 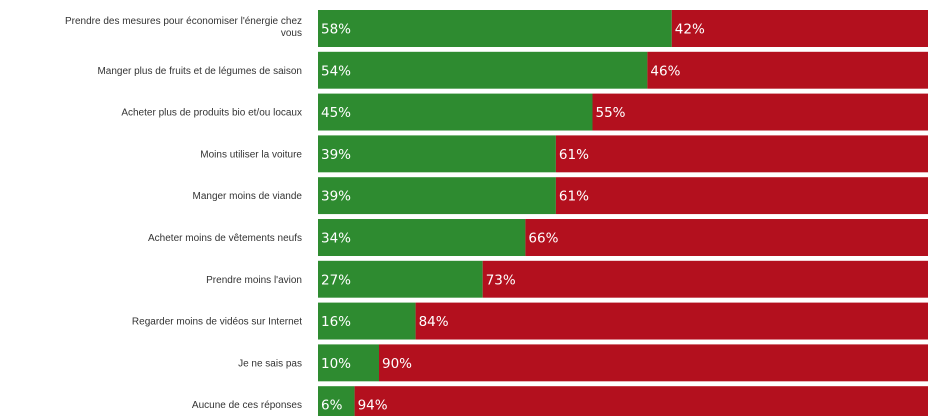 I want to click on data-label: 45%, so click(x=336, y=113).